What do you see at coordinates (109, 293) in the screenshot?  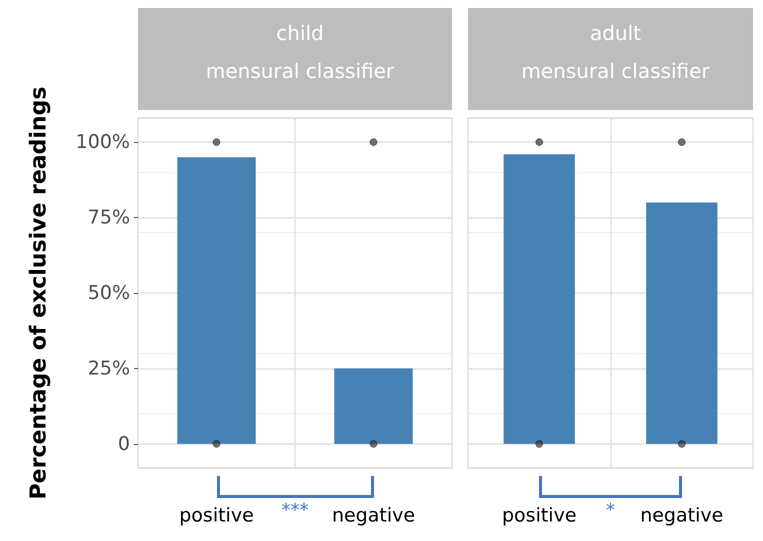 I see `y-tick-label: 50%` at bounding box center [109, 293].